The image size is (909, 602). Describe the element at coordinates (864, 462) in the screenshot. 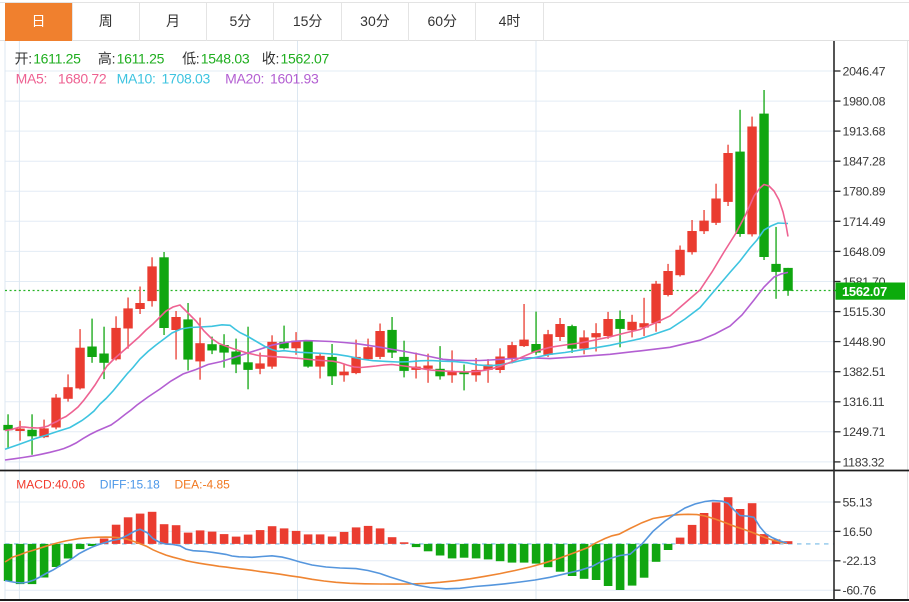

I see `svg-text: 1183.32` at that location.